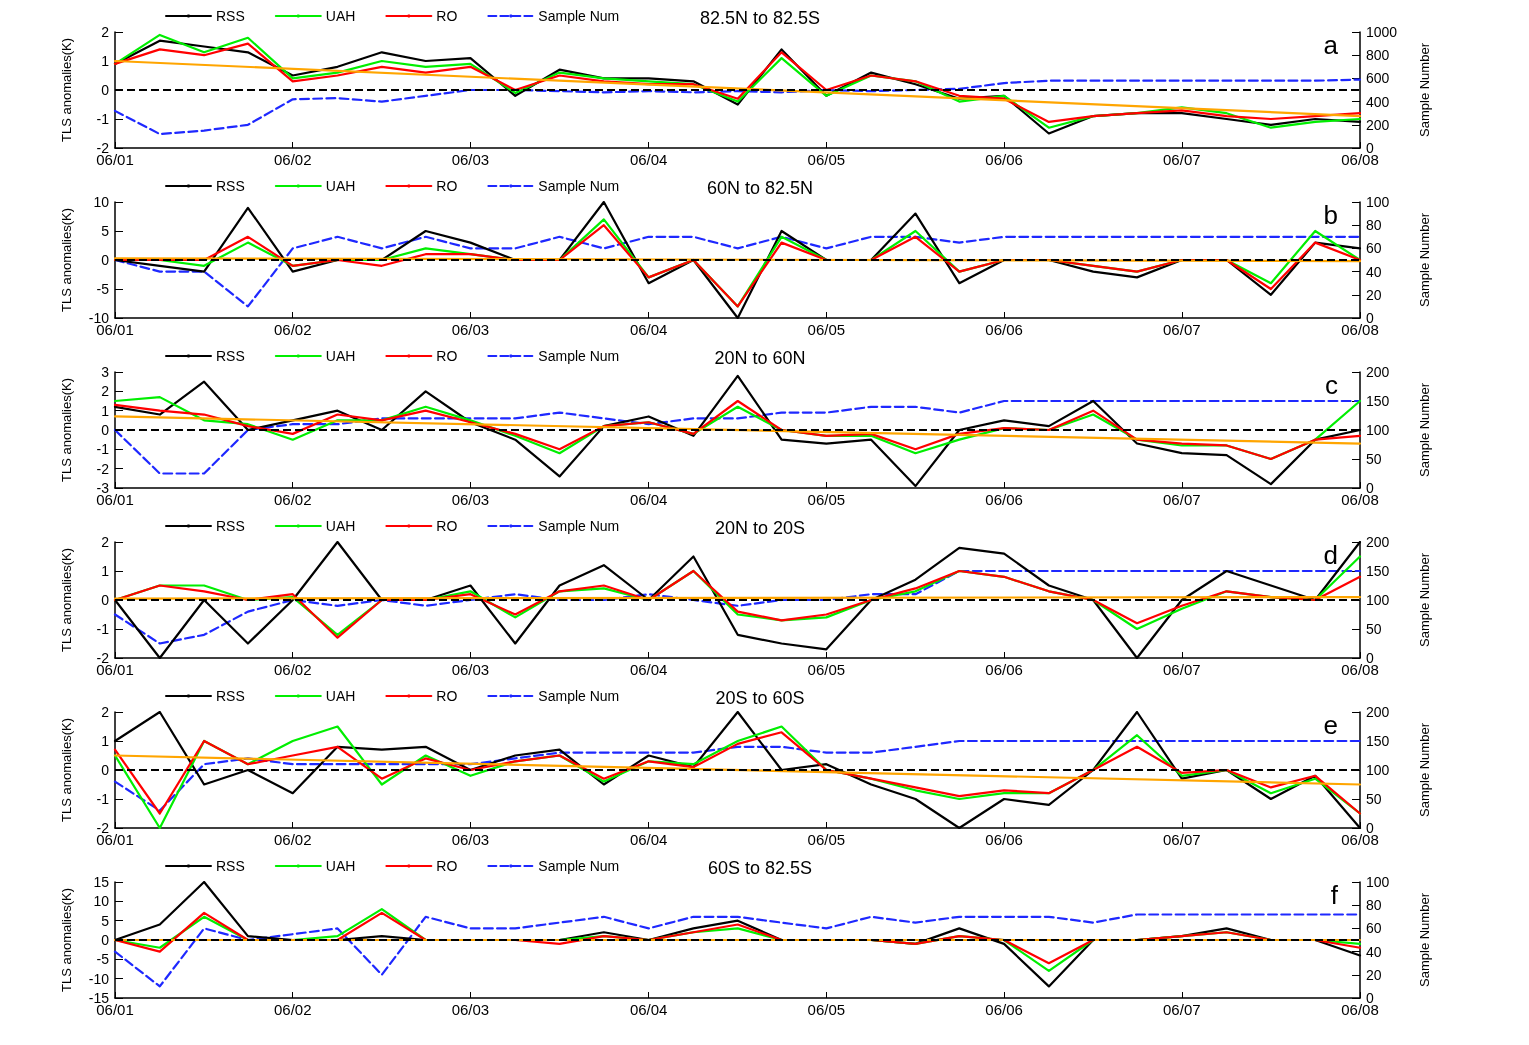 This screenshot has width=1529, height=1045. What do you see at coordinates (760, 18) in the screenshot?
I see `chart-title: 82.5N to 82.5S` at bounding box center [760, 18].